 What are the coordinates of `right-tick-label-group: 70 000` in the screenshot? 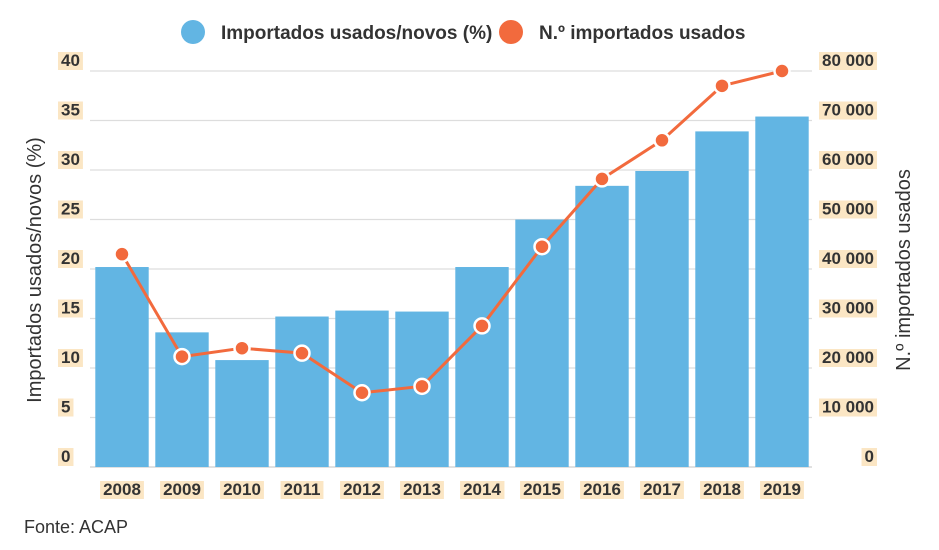 It's located at (848, 110).